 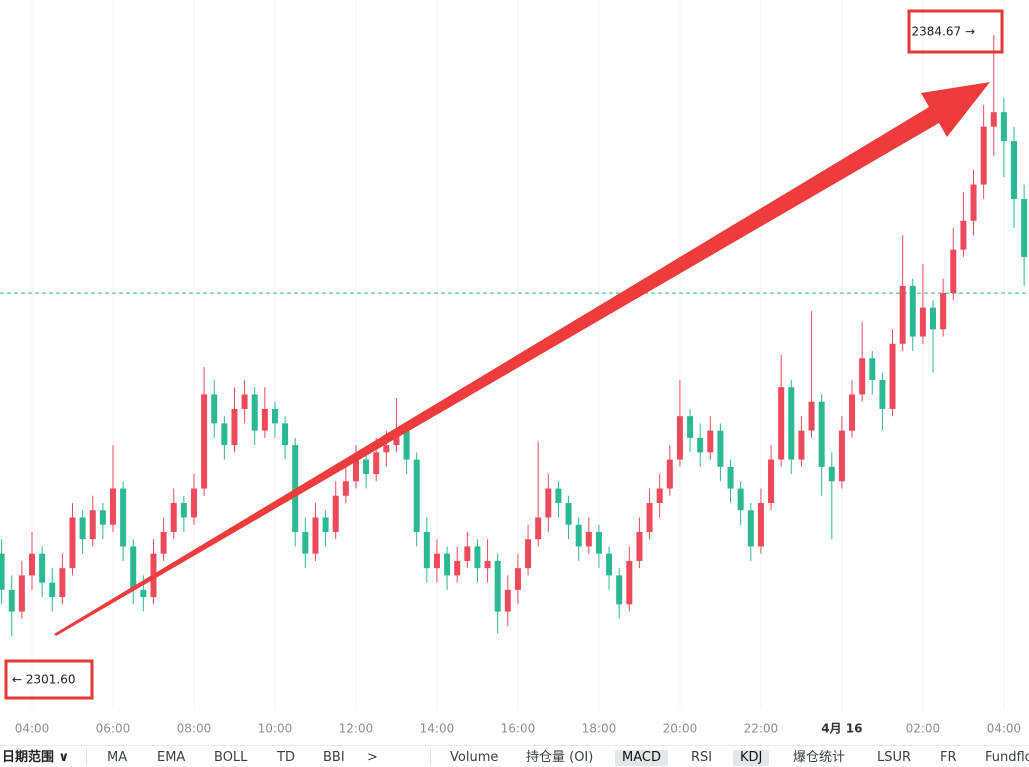 What do you see at coordinates (231, 757) in the screenshot?
I see `indicator-tab: BOLL` at bounding box center [231, 757].